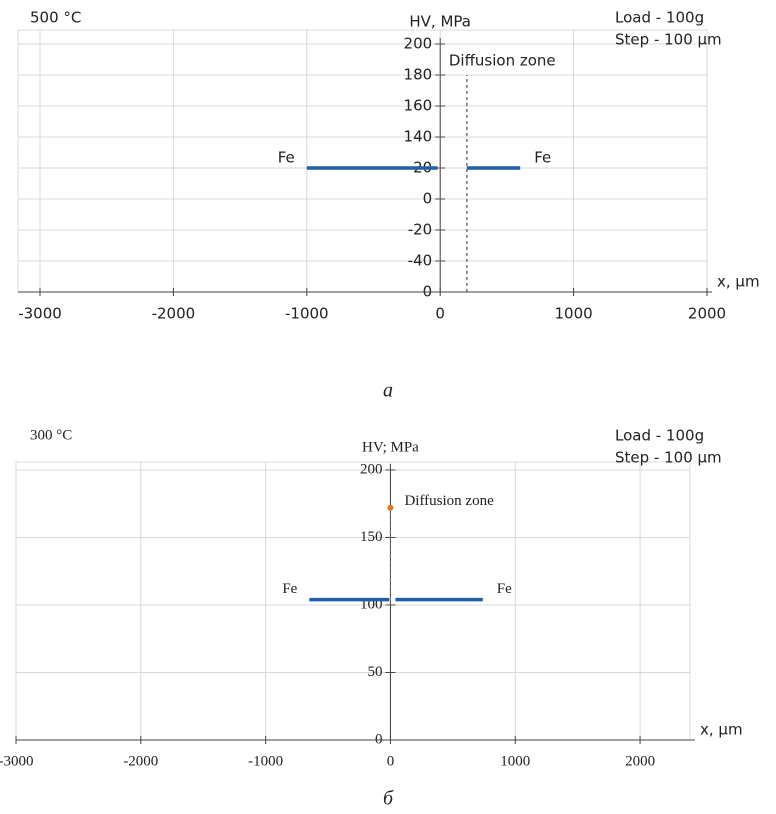  What do you see at coordinates (440, 22) in the screenshot?
I see `y-axis-label: HV, MPa` at bounding box center [440, 22].